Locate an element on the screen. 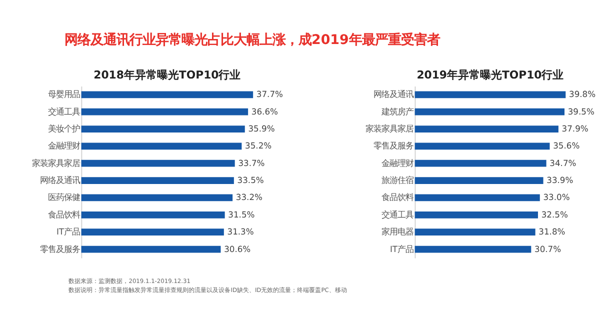 This screenshot has width=600, height=335. text: 网络及通讯行业异常曝光占比大幅上涨，成2019年最严重受害者 is located at coordinates (252, 40).